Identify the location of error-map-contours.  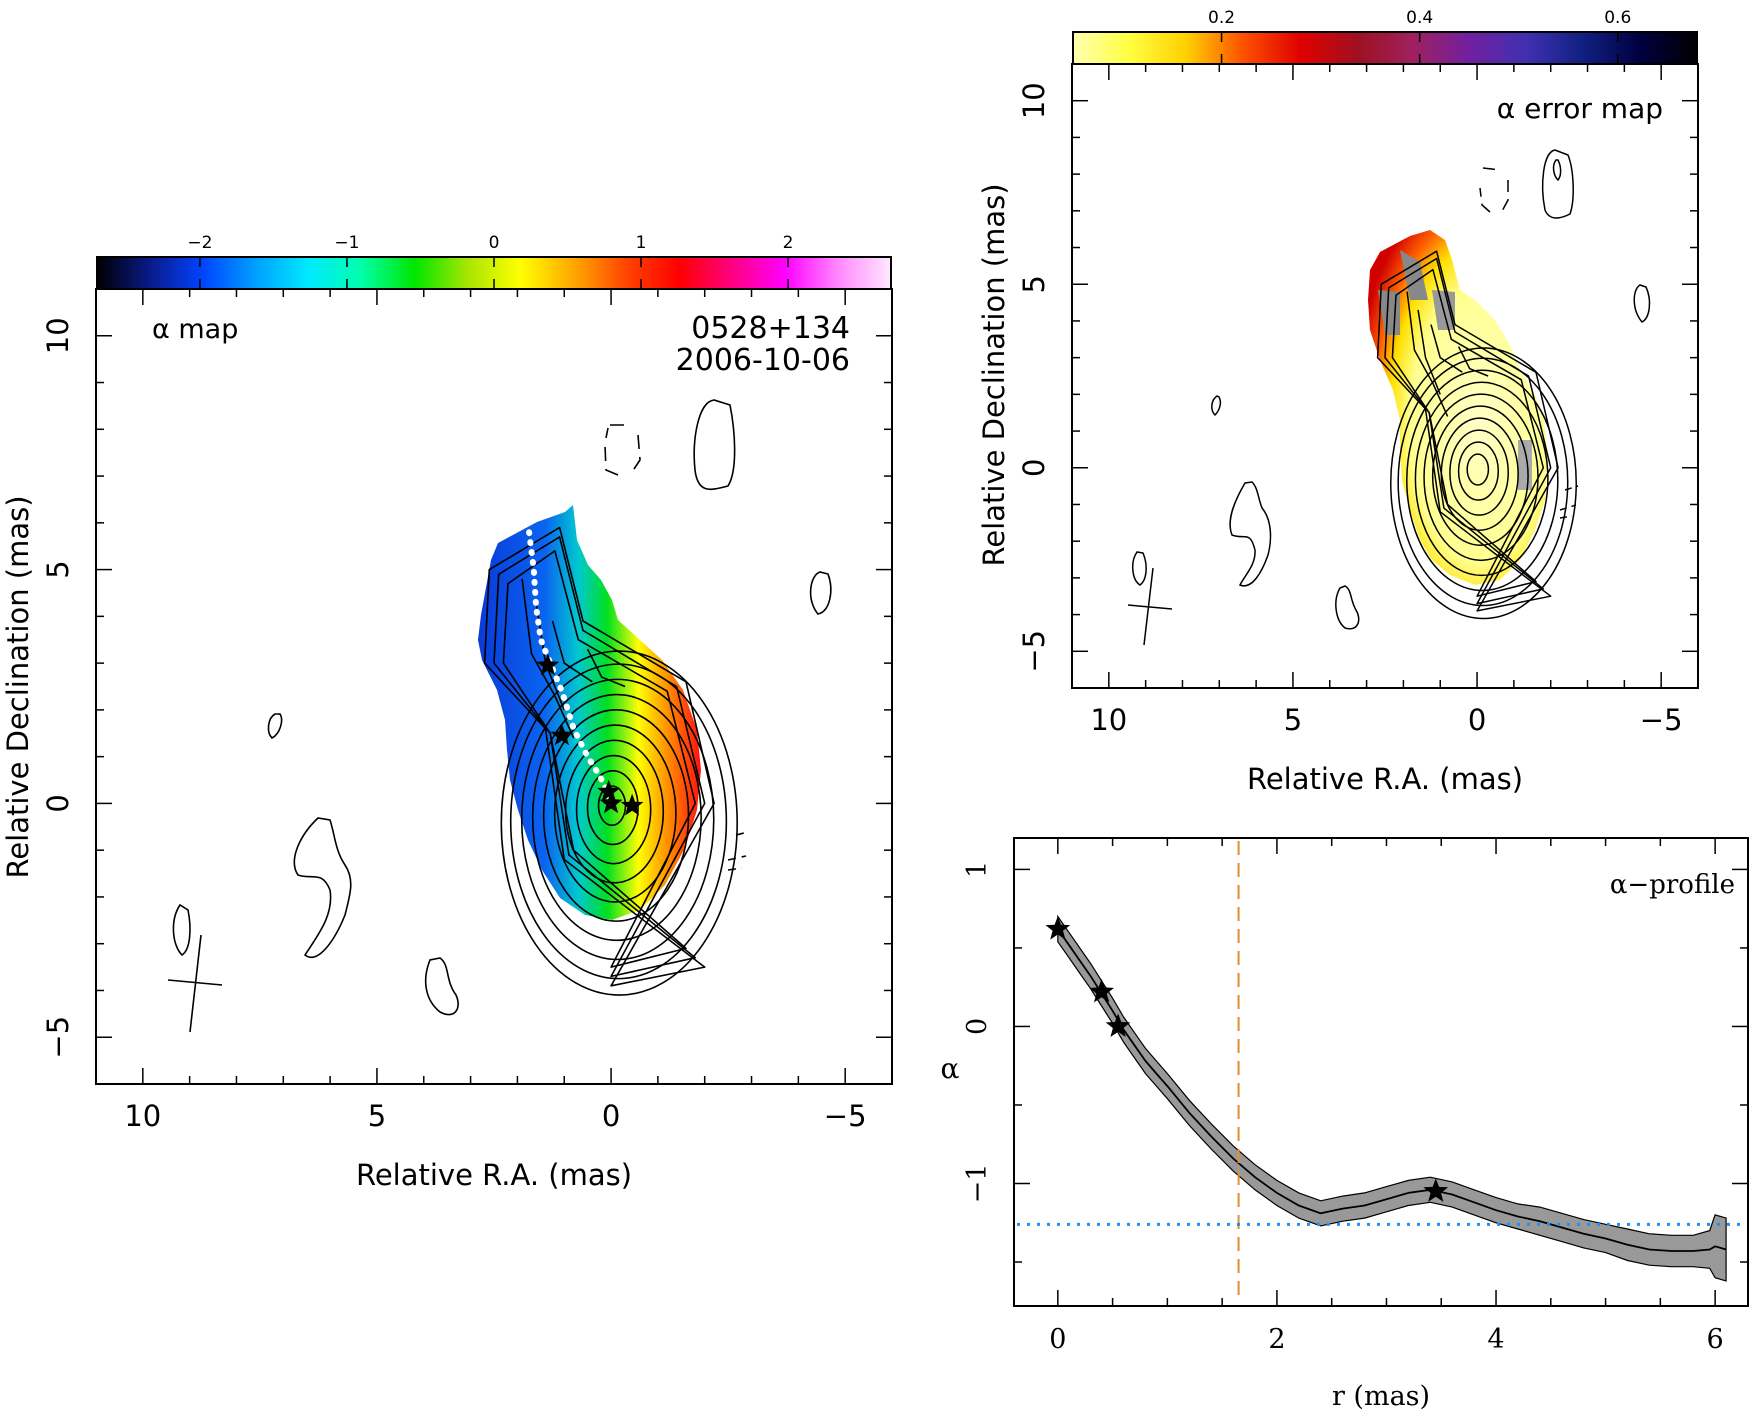
(1476, 435).